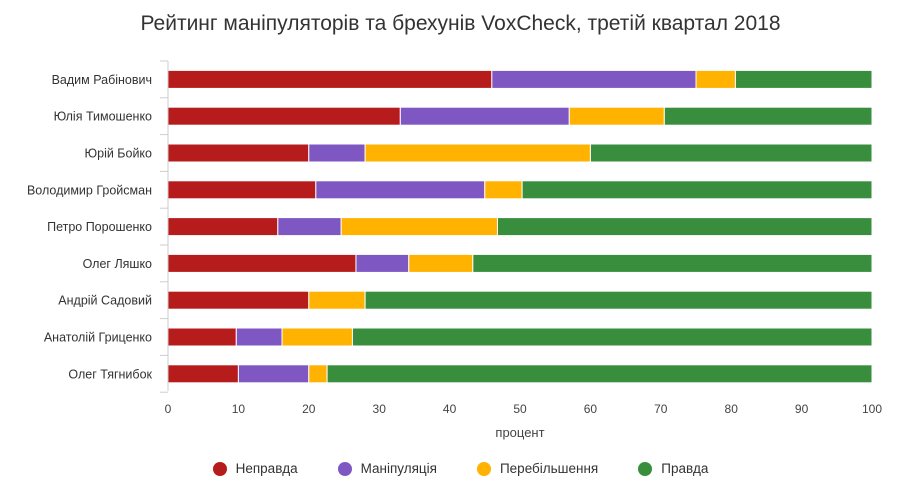  What do you see at coordinates (266, 468) in the screenshot?
I see `legend-label: Неправда` at bounding box center [266, 468].